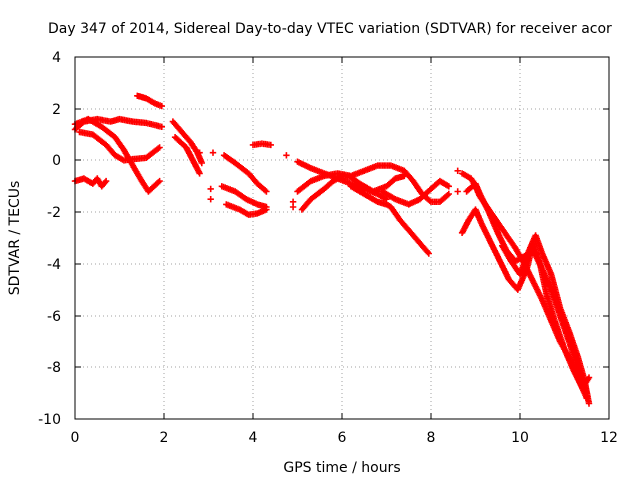 The width and height of the screenshot is (640, 480). Describe the element at coordinates (253, 438) in the screenshot. I see `x-tick-label: 4` at that location.